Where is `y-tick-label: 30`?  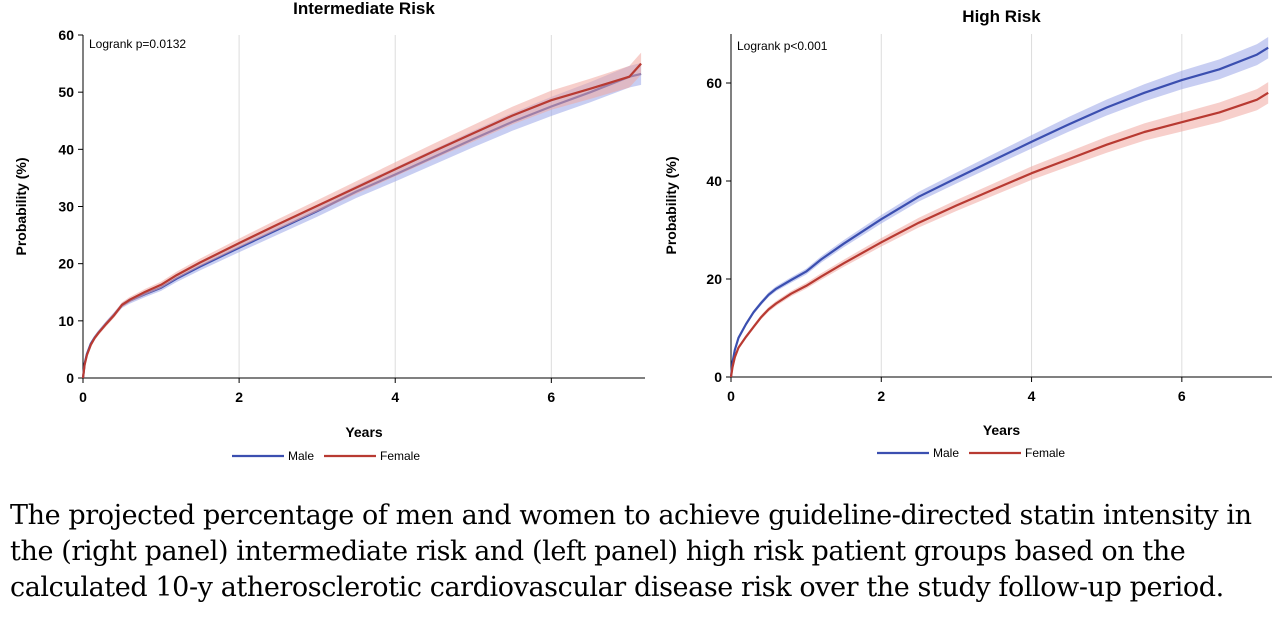
y-tick-label: 30 is located at coordinates (66, 207).